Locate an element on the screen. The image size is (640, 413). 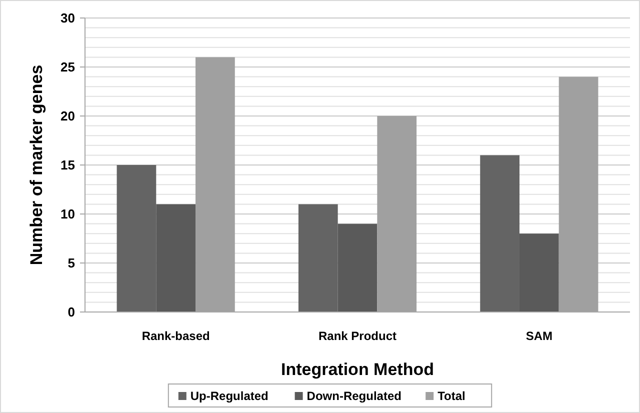
x-tick-label: SAM is located at coordinates (539, 336).